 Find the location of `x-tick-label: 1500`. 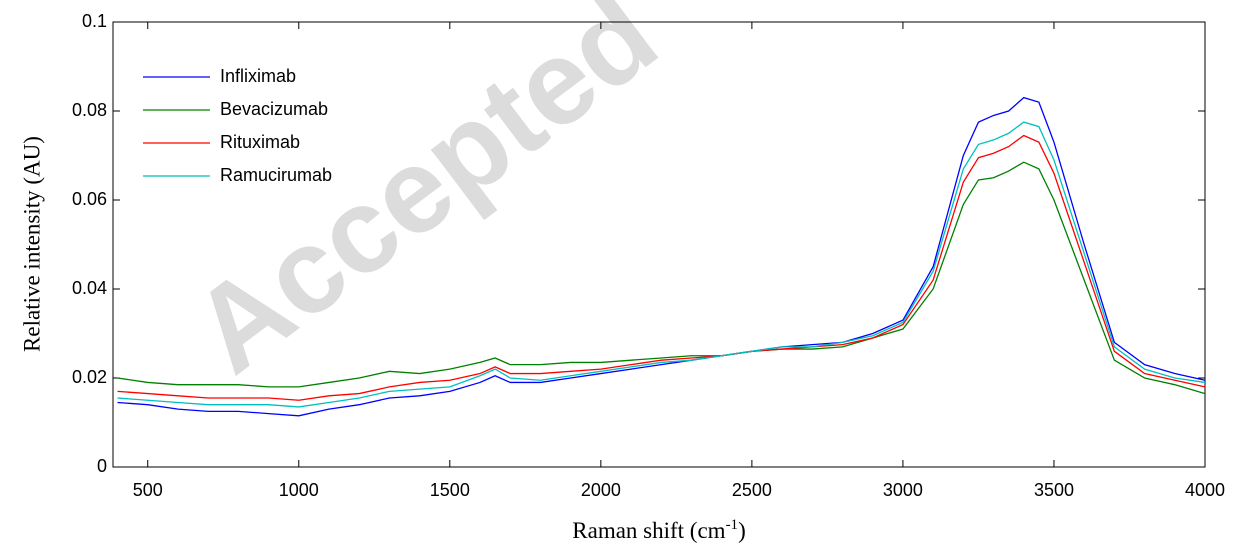

x-tick-label: 1500 is located at coordinates (450, 490).